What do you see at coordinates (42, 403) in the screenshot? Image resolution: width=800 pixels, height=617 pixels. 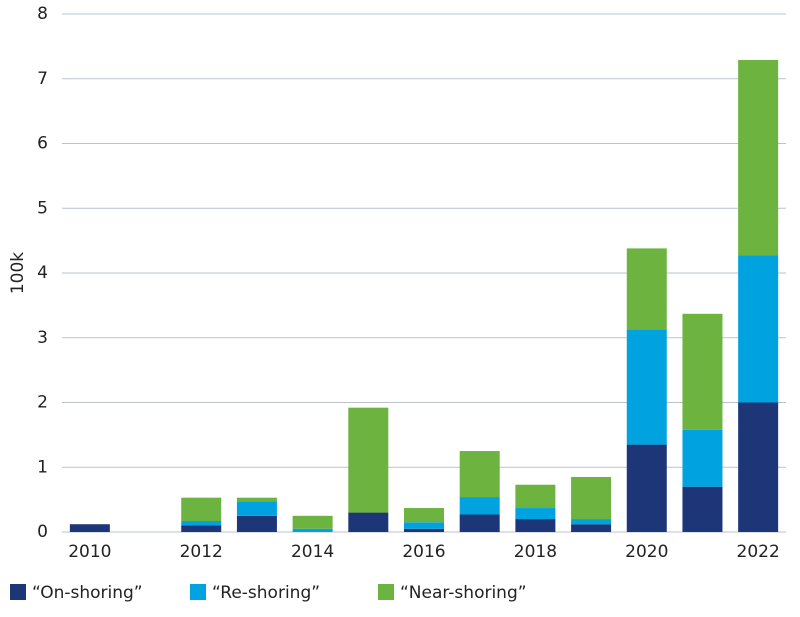 I see `y-tick-label: 2` at bounding box center [42, 403].